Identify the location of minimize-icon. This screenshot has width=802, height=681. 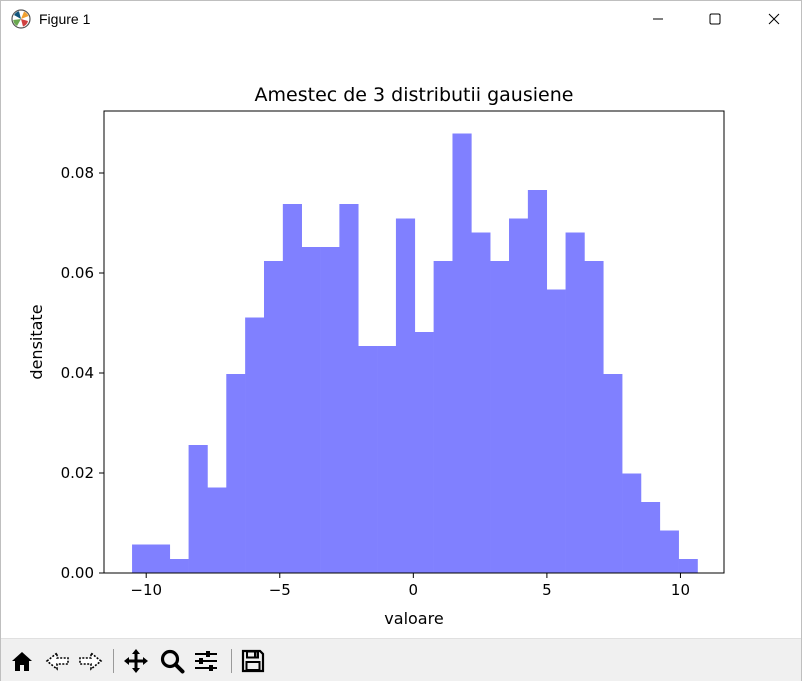
(658, 19).